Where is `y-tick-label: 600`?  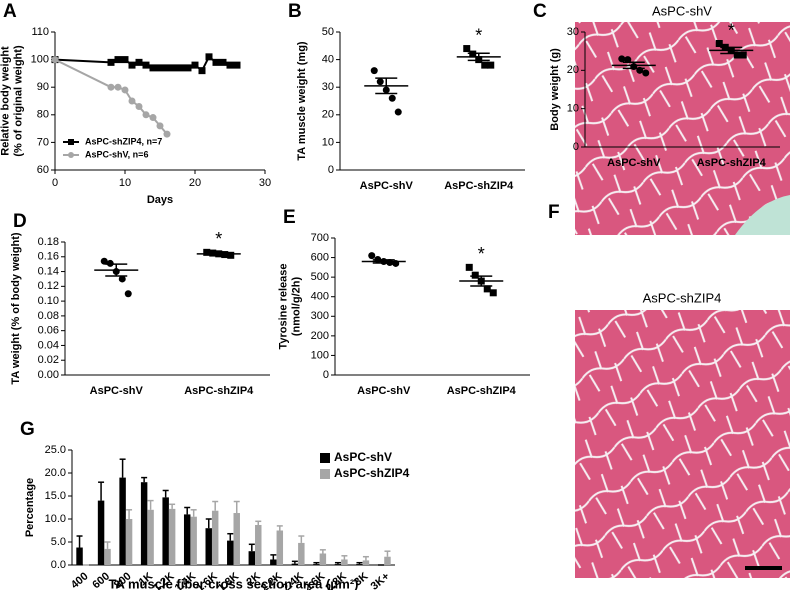
y-tick-label: 600 is located at coordinates (320, 257).